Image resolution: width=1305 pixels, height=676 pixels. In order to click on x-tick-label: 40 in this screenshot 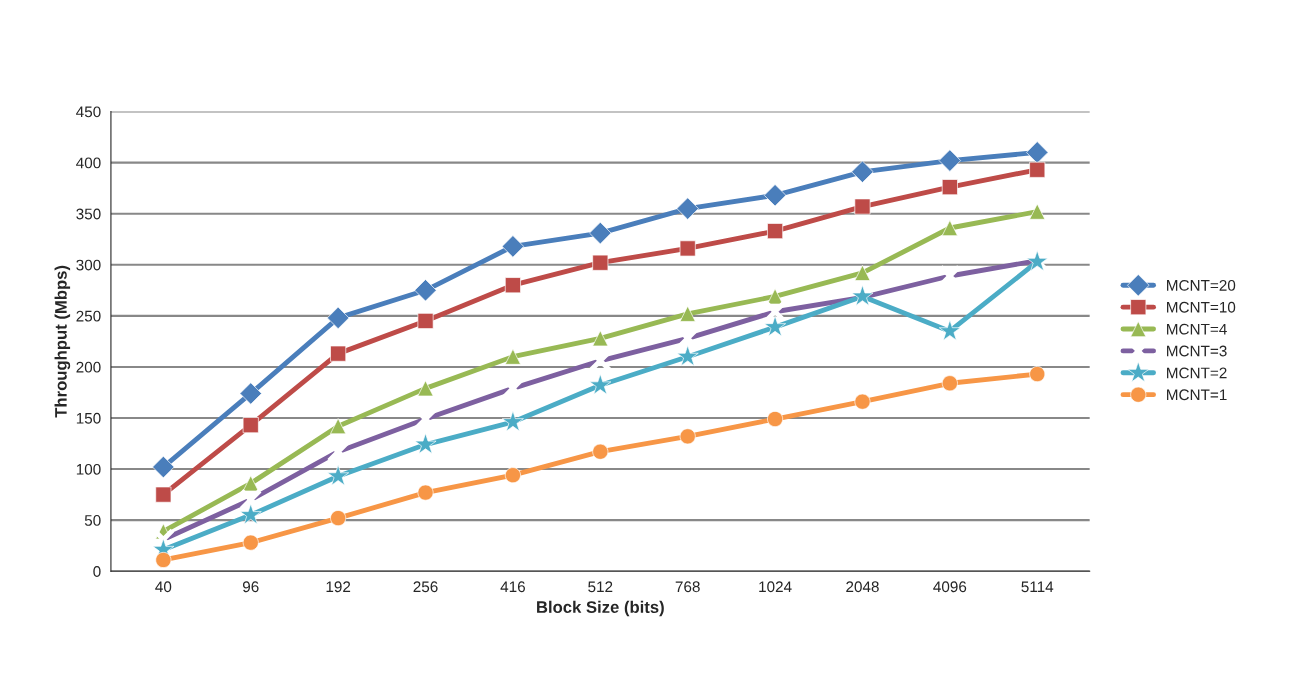, I will do `click(163, 587)`.